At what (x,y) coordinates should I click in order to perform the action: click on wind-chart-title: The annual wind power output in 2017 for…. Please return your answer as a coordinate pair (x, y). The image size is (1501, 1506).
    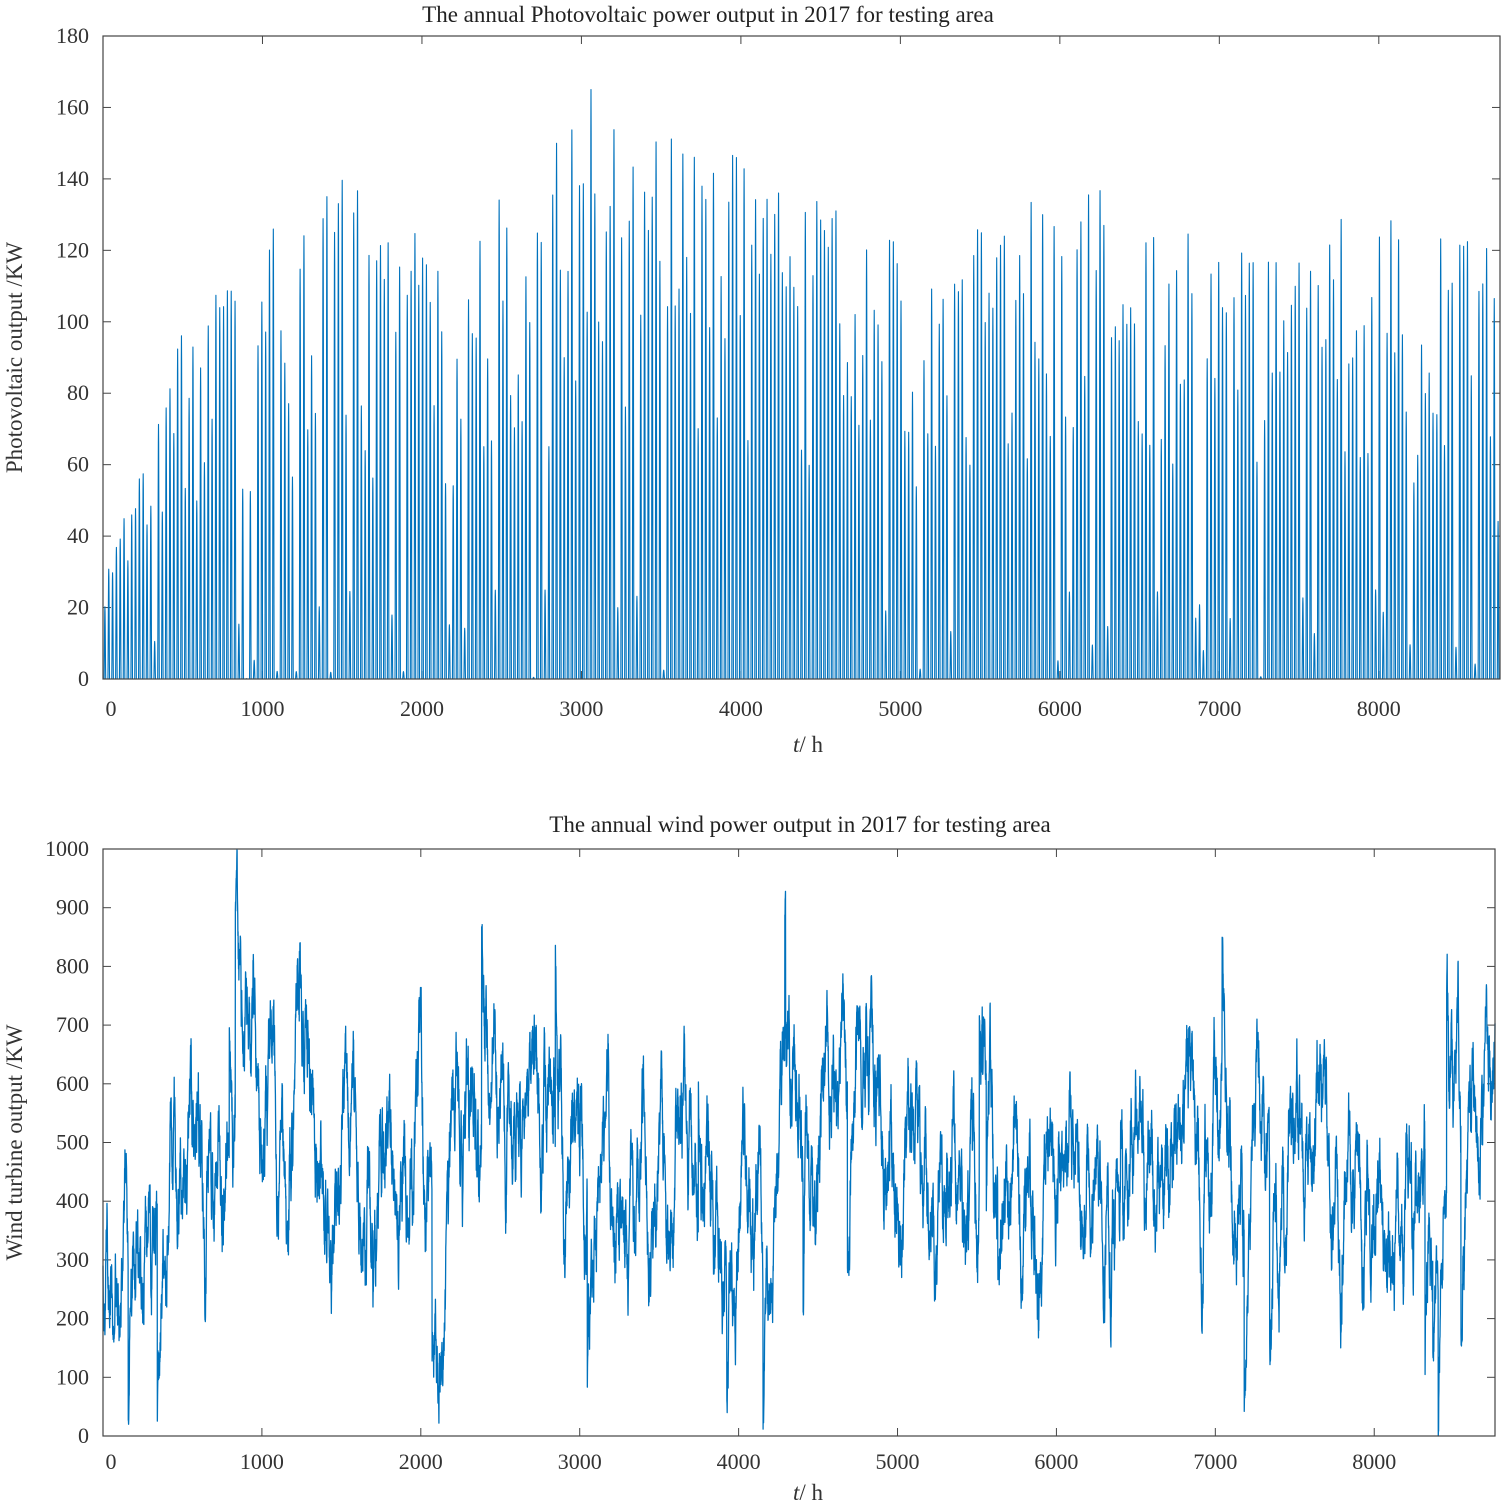
    Looking at the image, I should click on (799, 824).